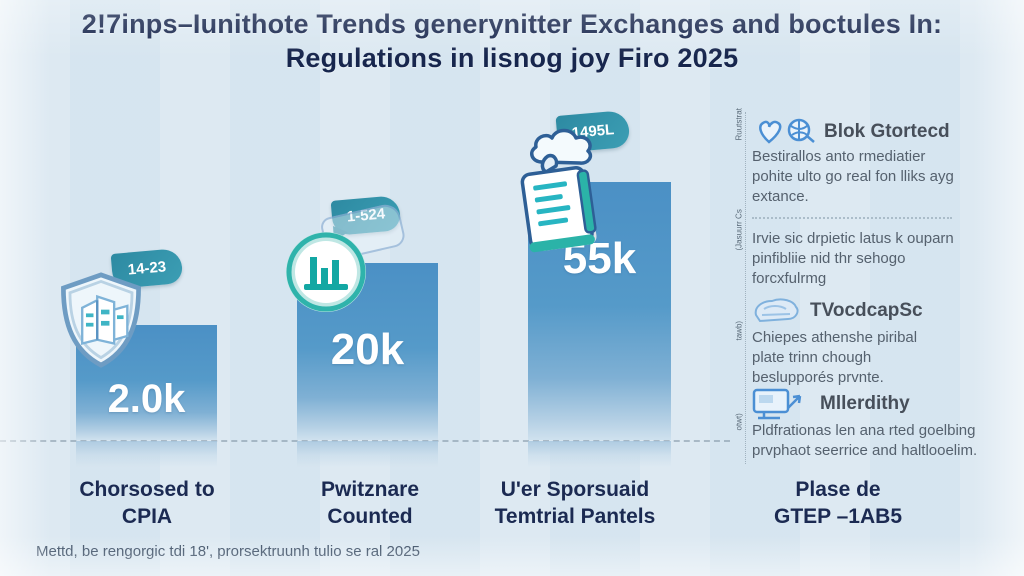 This screenshot has height=576, width=1024. Describe the element at coordinates (838, 489) in the screenshot. I see `category-4-line-1: Plase de` at that location.